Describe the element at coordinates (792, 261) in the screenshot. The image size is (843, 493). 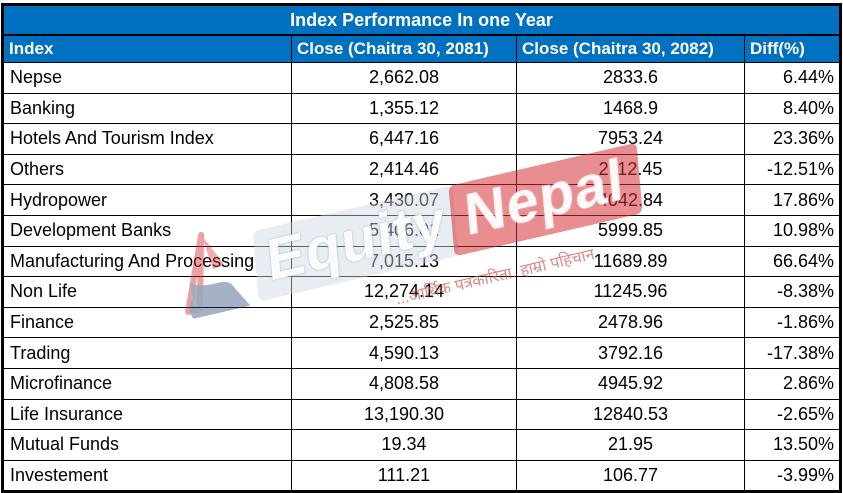
I see `diff-value: 66.64%` at that location.